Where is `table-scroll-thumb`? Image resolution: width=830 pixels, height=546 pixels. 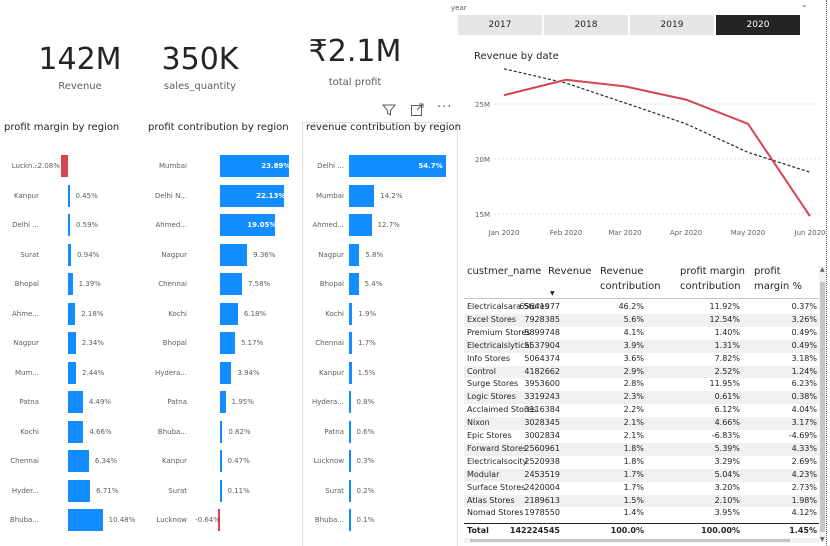 table-scroll-thumb is located at coordinates (822, 407).